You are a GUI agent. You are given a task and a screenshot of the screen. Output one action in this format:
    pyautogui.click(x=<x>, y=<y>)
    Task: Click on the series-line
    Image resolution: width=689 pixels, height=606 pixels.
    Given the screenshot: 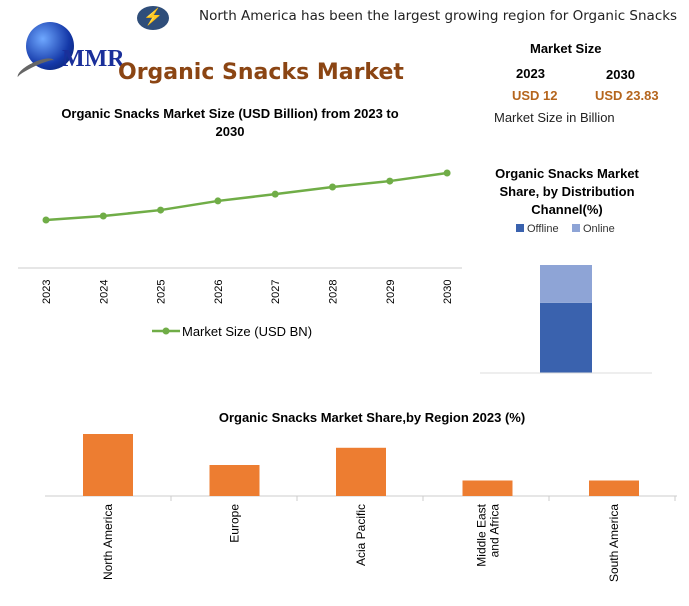 What is the action you would take?
    pyautogui.click(x=246, y=196)
    